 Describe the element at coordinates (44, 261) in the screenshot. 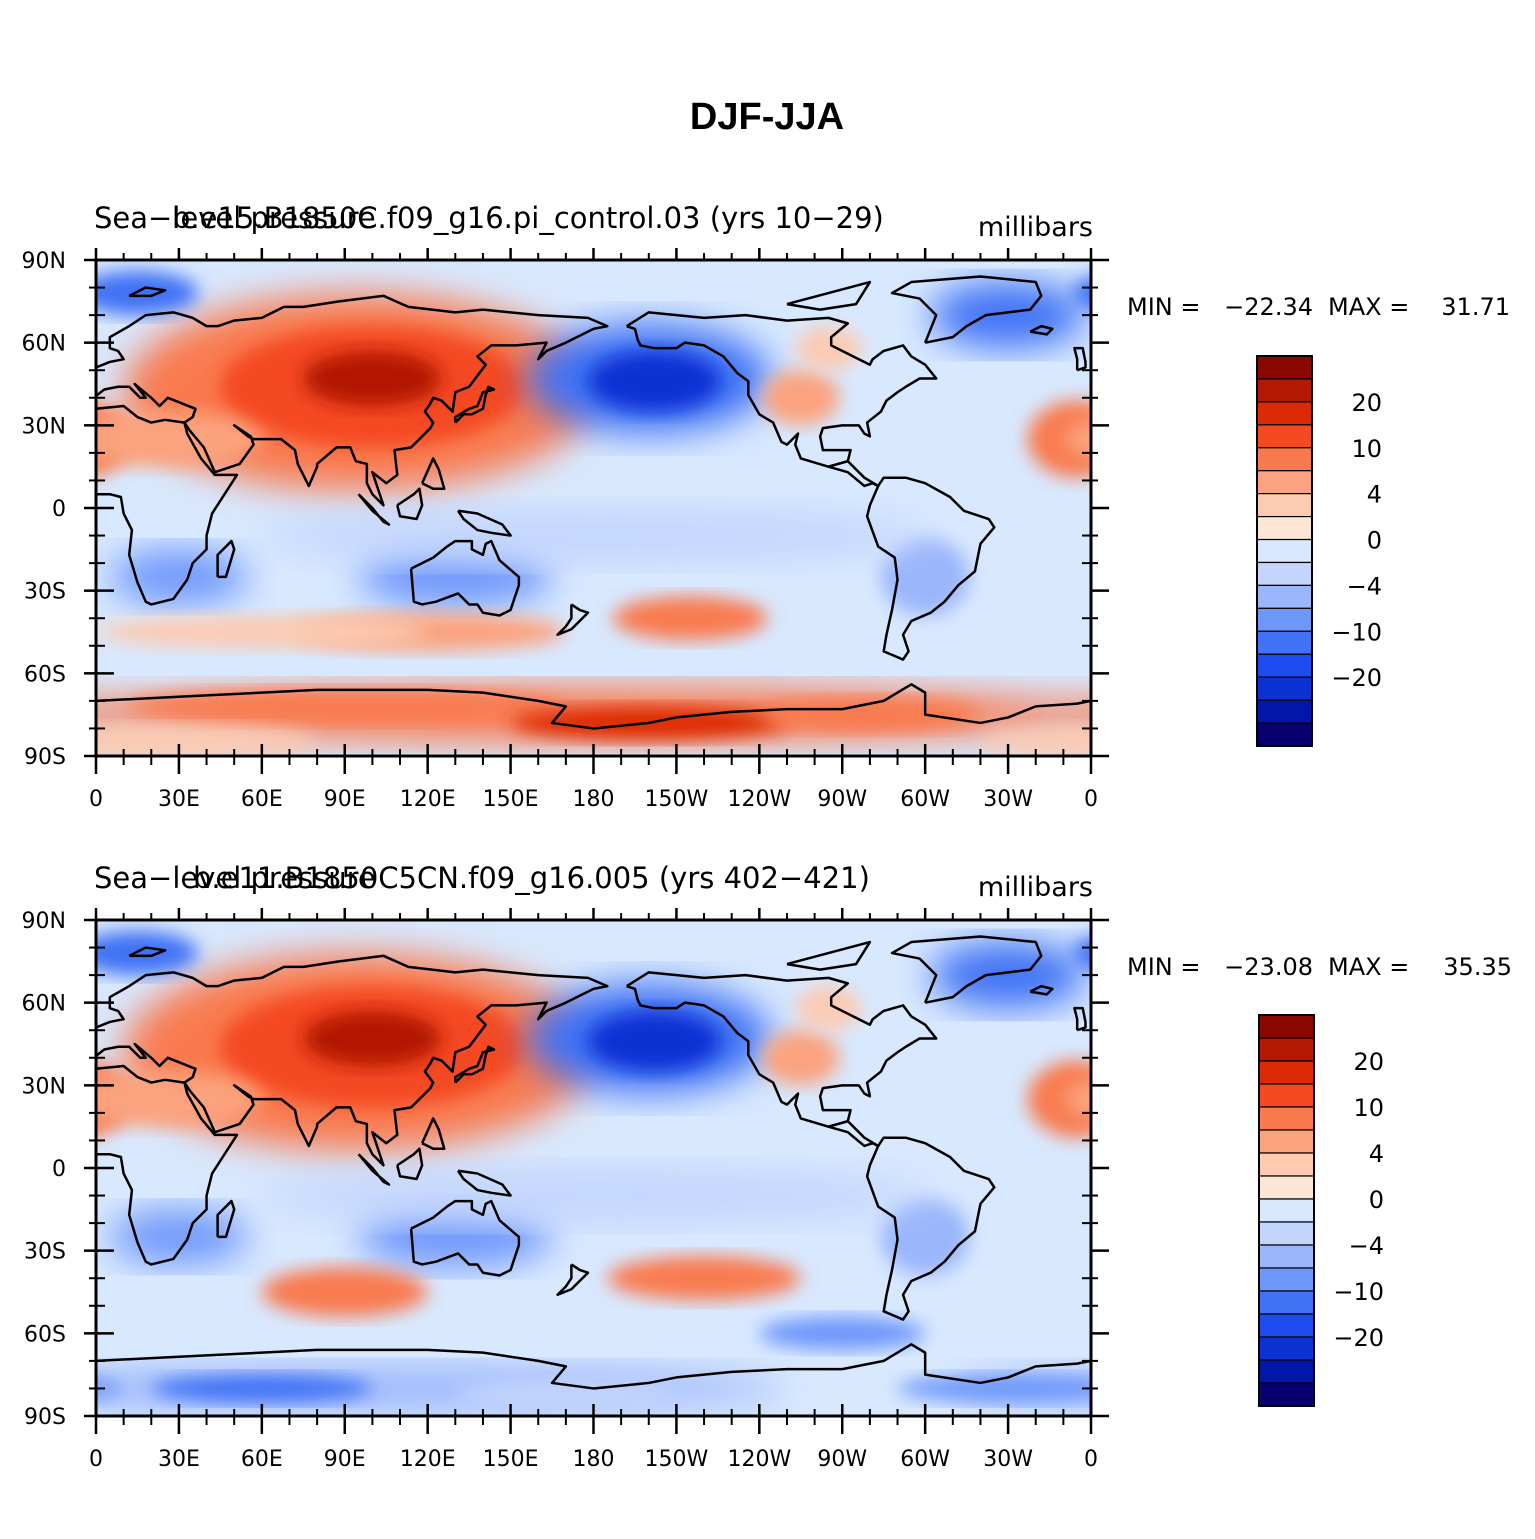

I see `lat-tick-label: 90N` at that location.